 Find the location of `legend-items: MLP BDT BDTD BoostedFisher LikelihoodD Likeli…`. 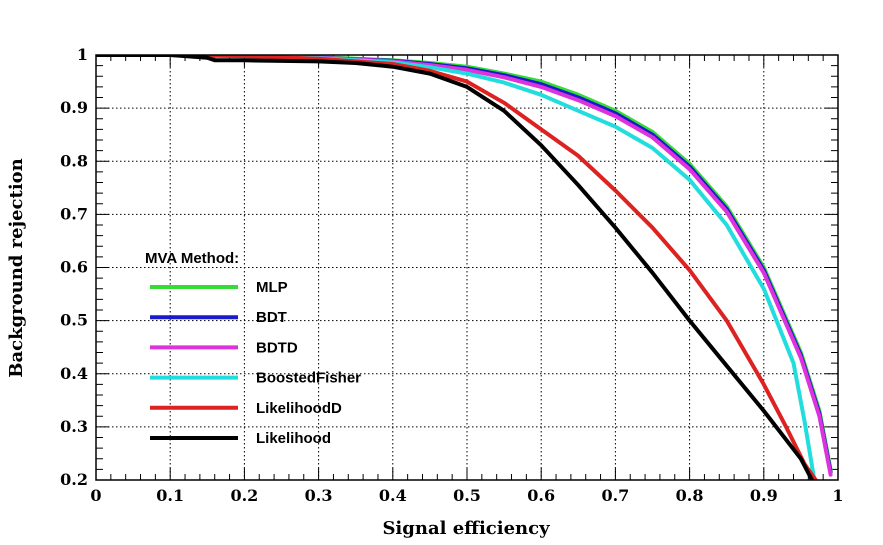

legend-items: MLP BDT BDTD BoostedFisher LikelihoodD Likeli… is located at coordinates (255, 363).